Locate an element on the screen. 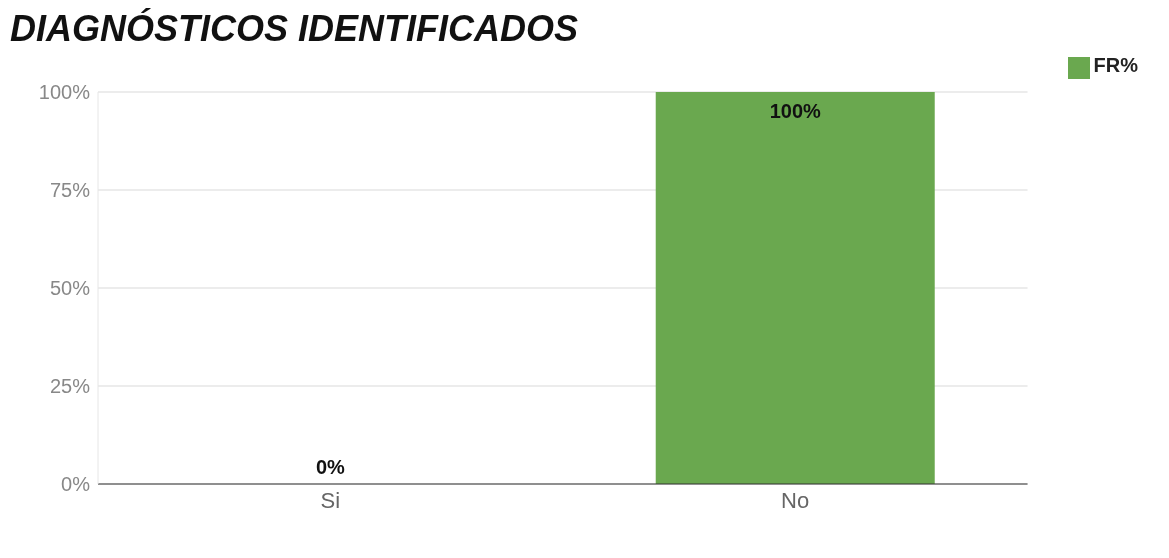  y-tick-label: 75% is located at coordinates (70, 190).